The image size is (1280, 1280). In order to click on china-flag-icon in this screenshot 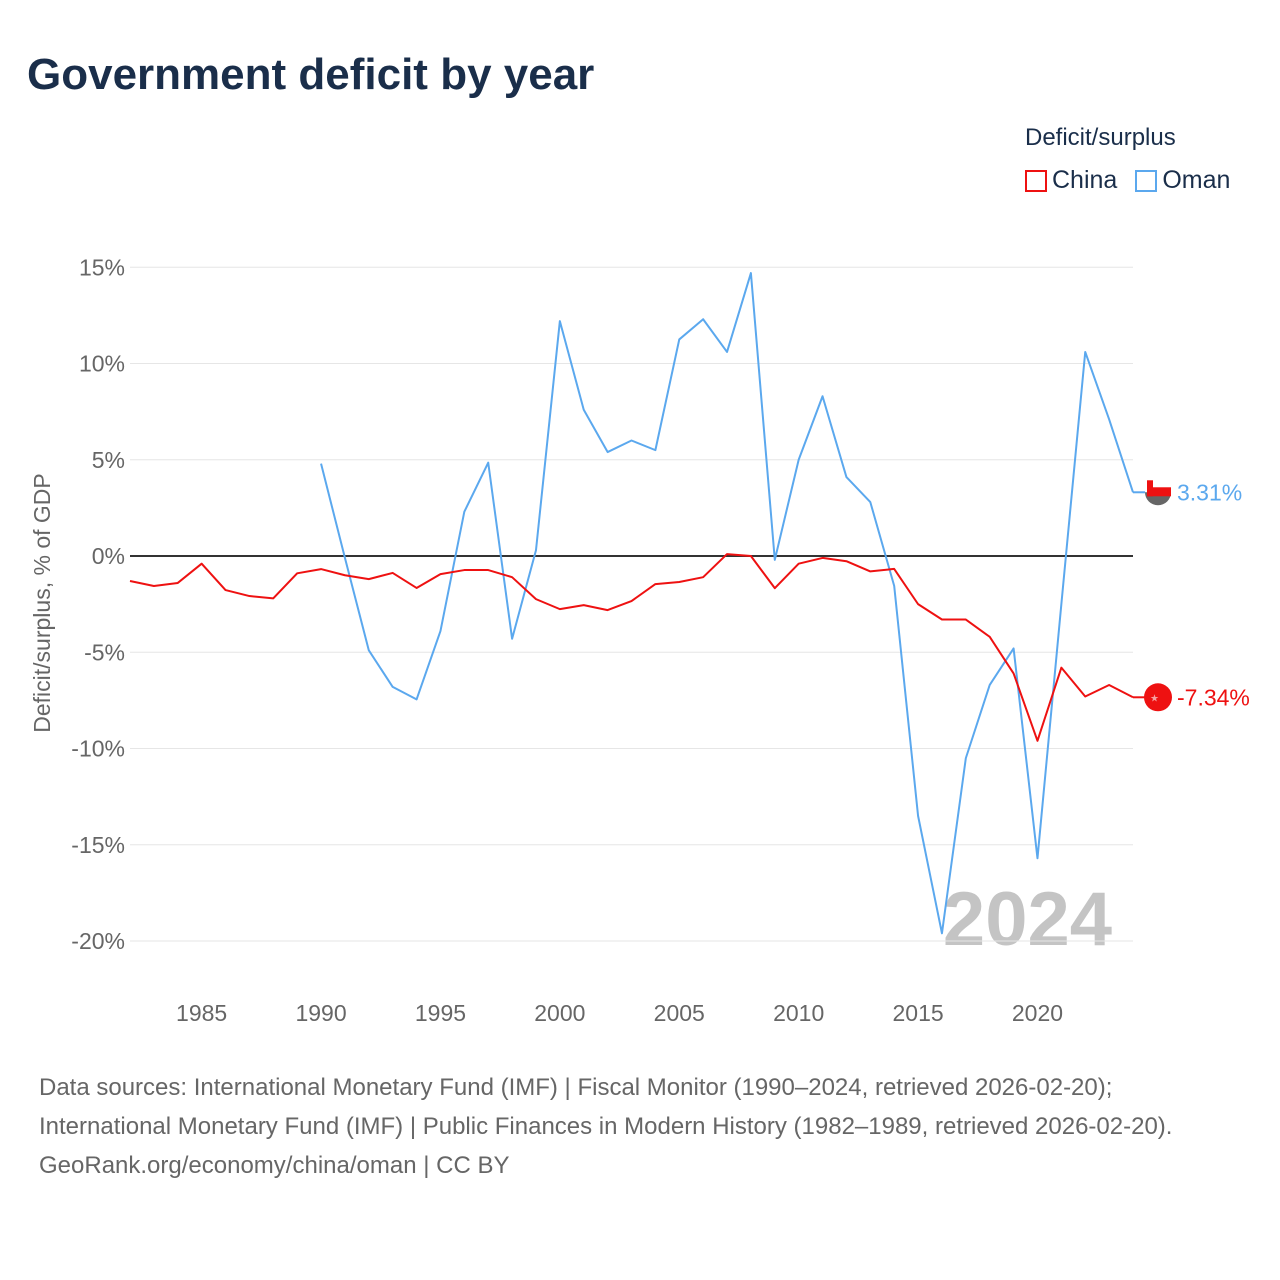, I will do `click(1158, 697)`.